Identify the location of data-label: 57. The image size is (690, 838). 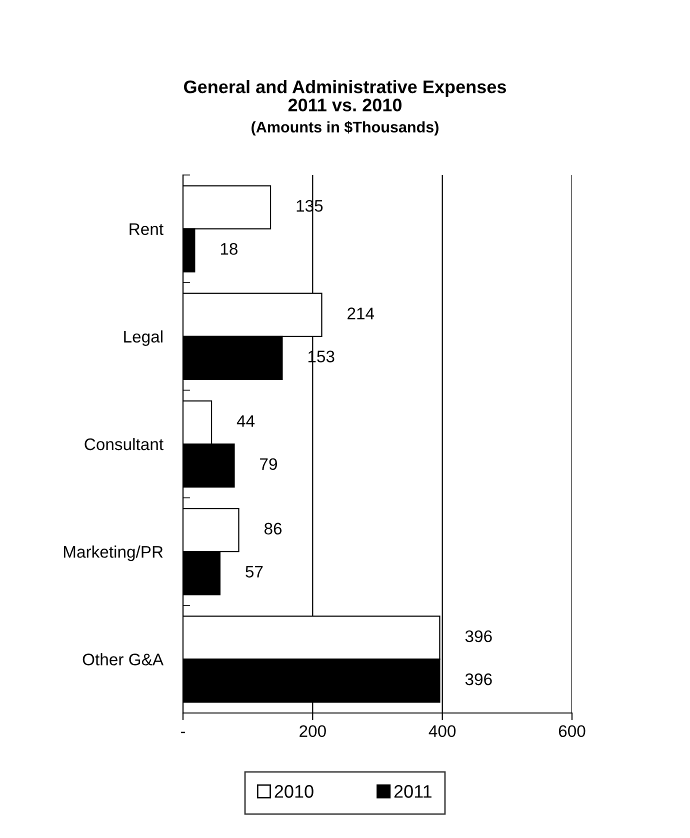
(254, 572).